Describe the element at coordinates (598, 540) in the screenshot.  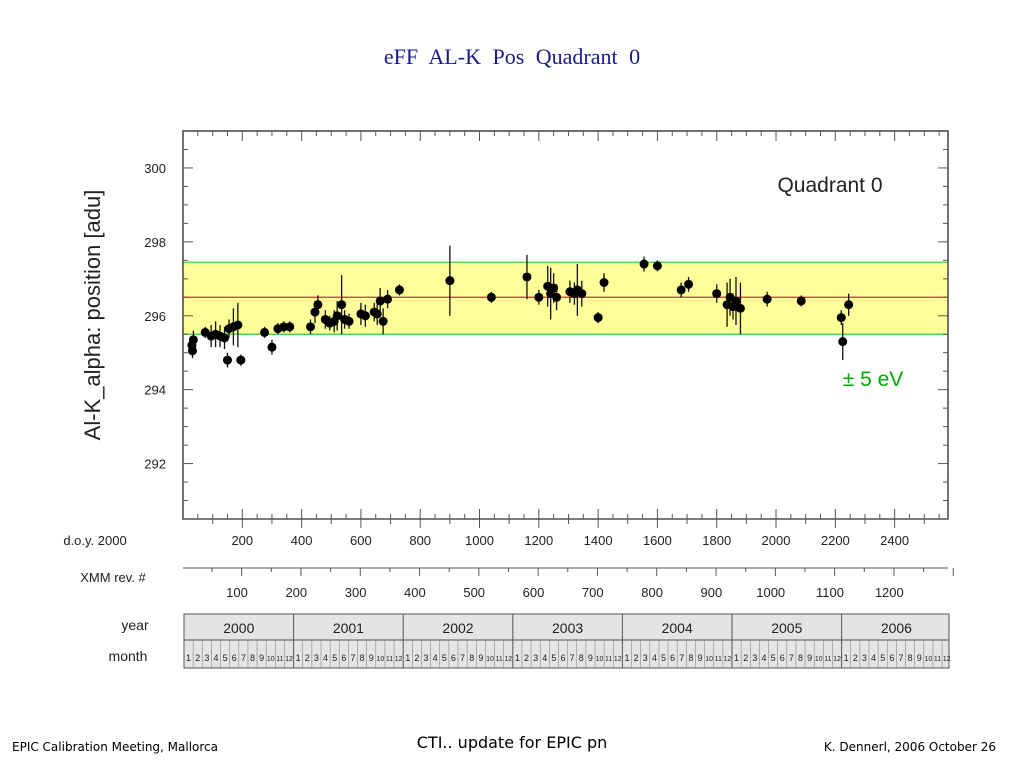
I see `doy-tick-label: 1400` at that location.